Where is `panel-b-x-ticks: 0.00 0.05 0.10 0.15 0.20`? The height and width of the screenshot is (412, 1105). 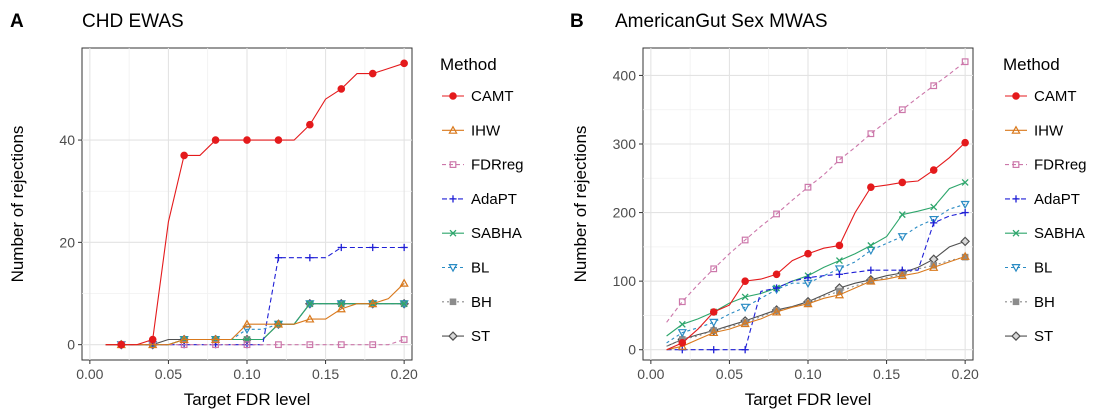
panel-b-x-ticks: 0.00 0.05 0.10 0.15 0.20 is located at coordinates (808, 371).